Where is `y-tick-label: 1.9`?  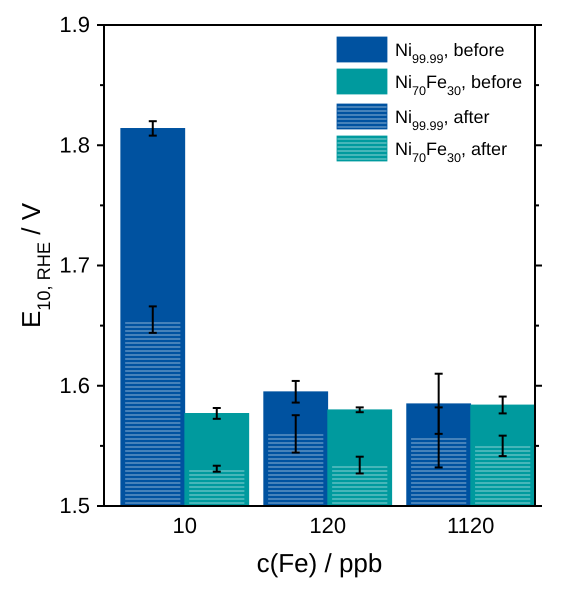
y-tick-label: 1.9 is located at coordinates (74, 25).